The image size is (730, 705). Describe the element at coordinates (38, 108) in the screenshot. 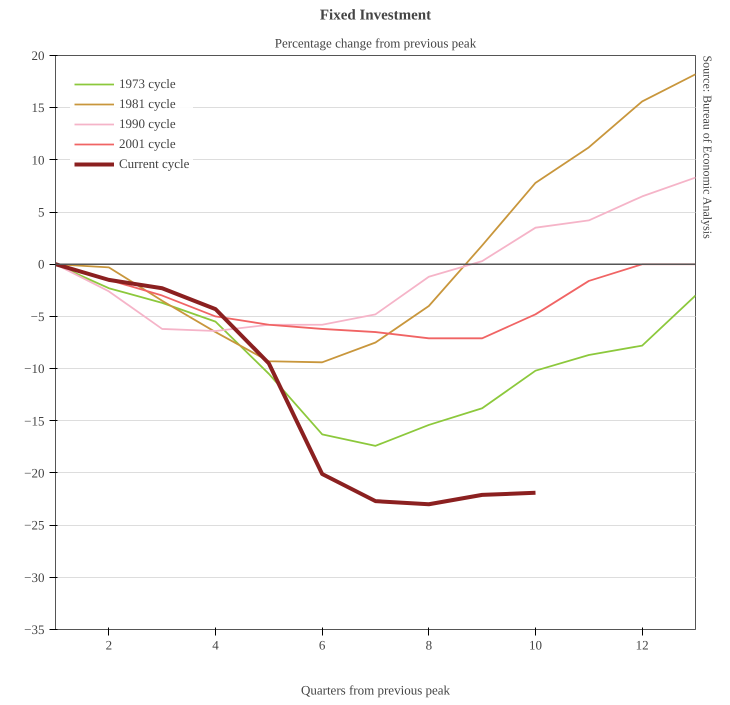

I see `y-tick-label: 15` at that location.